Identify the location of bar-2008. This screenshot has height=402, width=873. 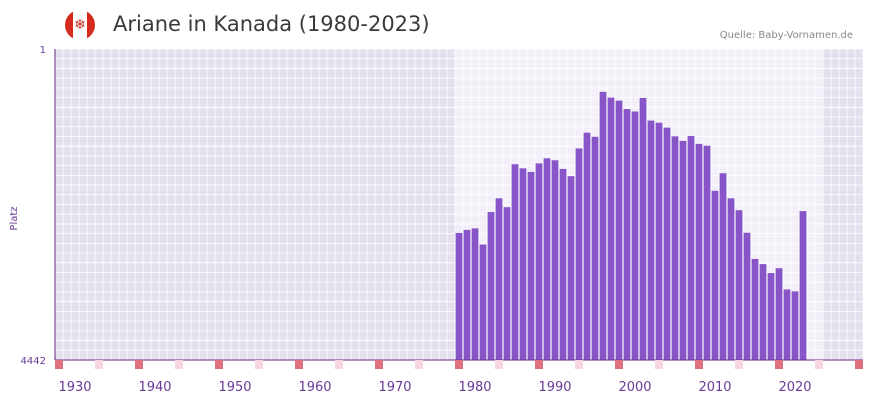
(699, 251).